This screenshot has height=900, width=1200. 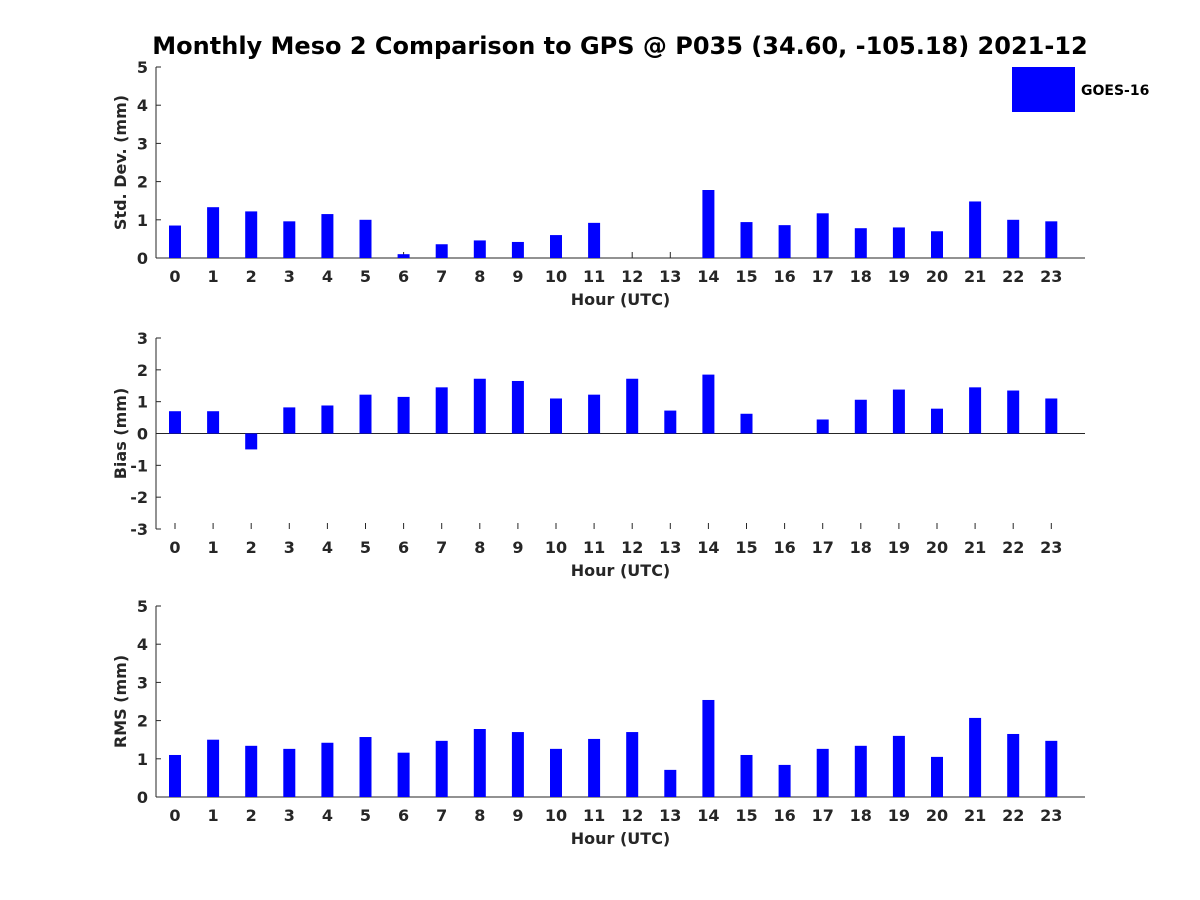 What do you see at coordinates (139, 529) in the screenshot?
I see `y-tick-label: -3` at bounding box center [139, 529].